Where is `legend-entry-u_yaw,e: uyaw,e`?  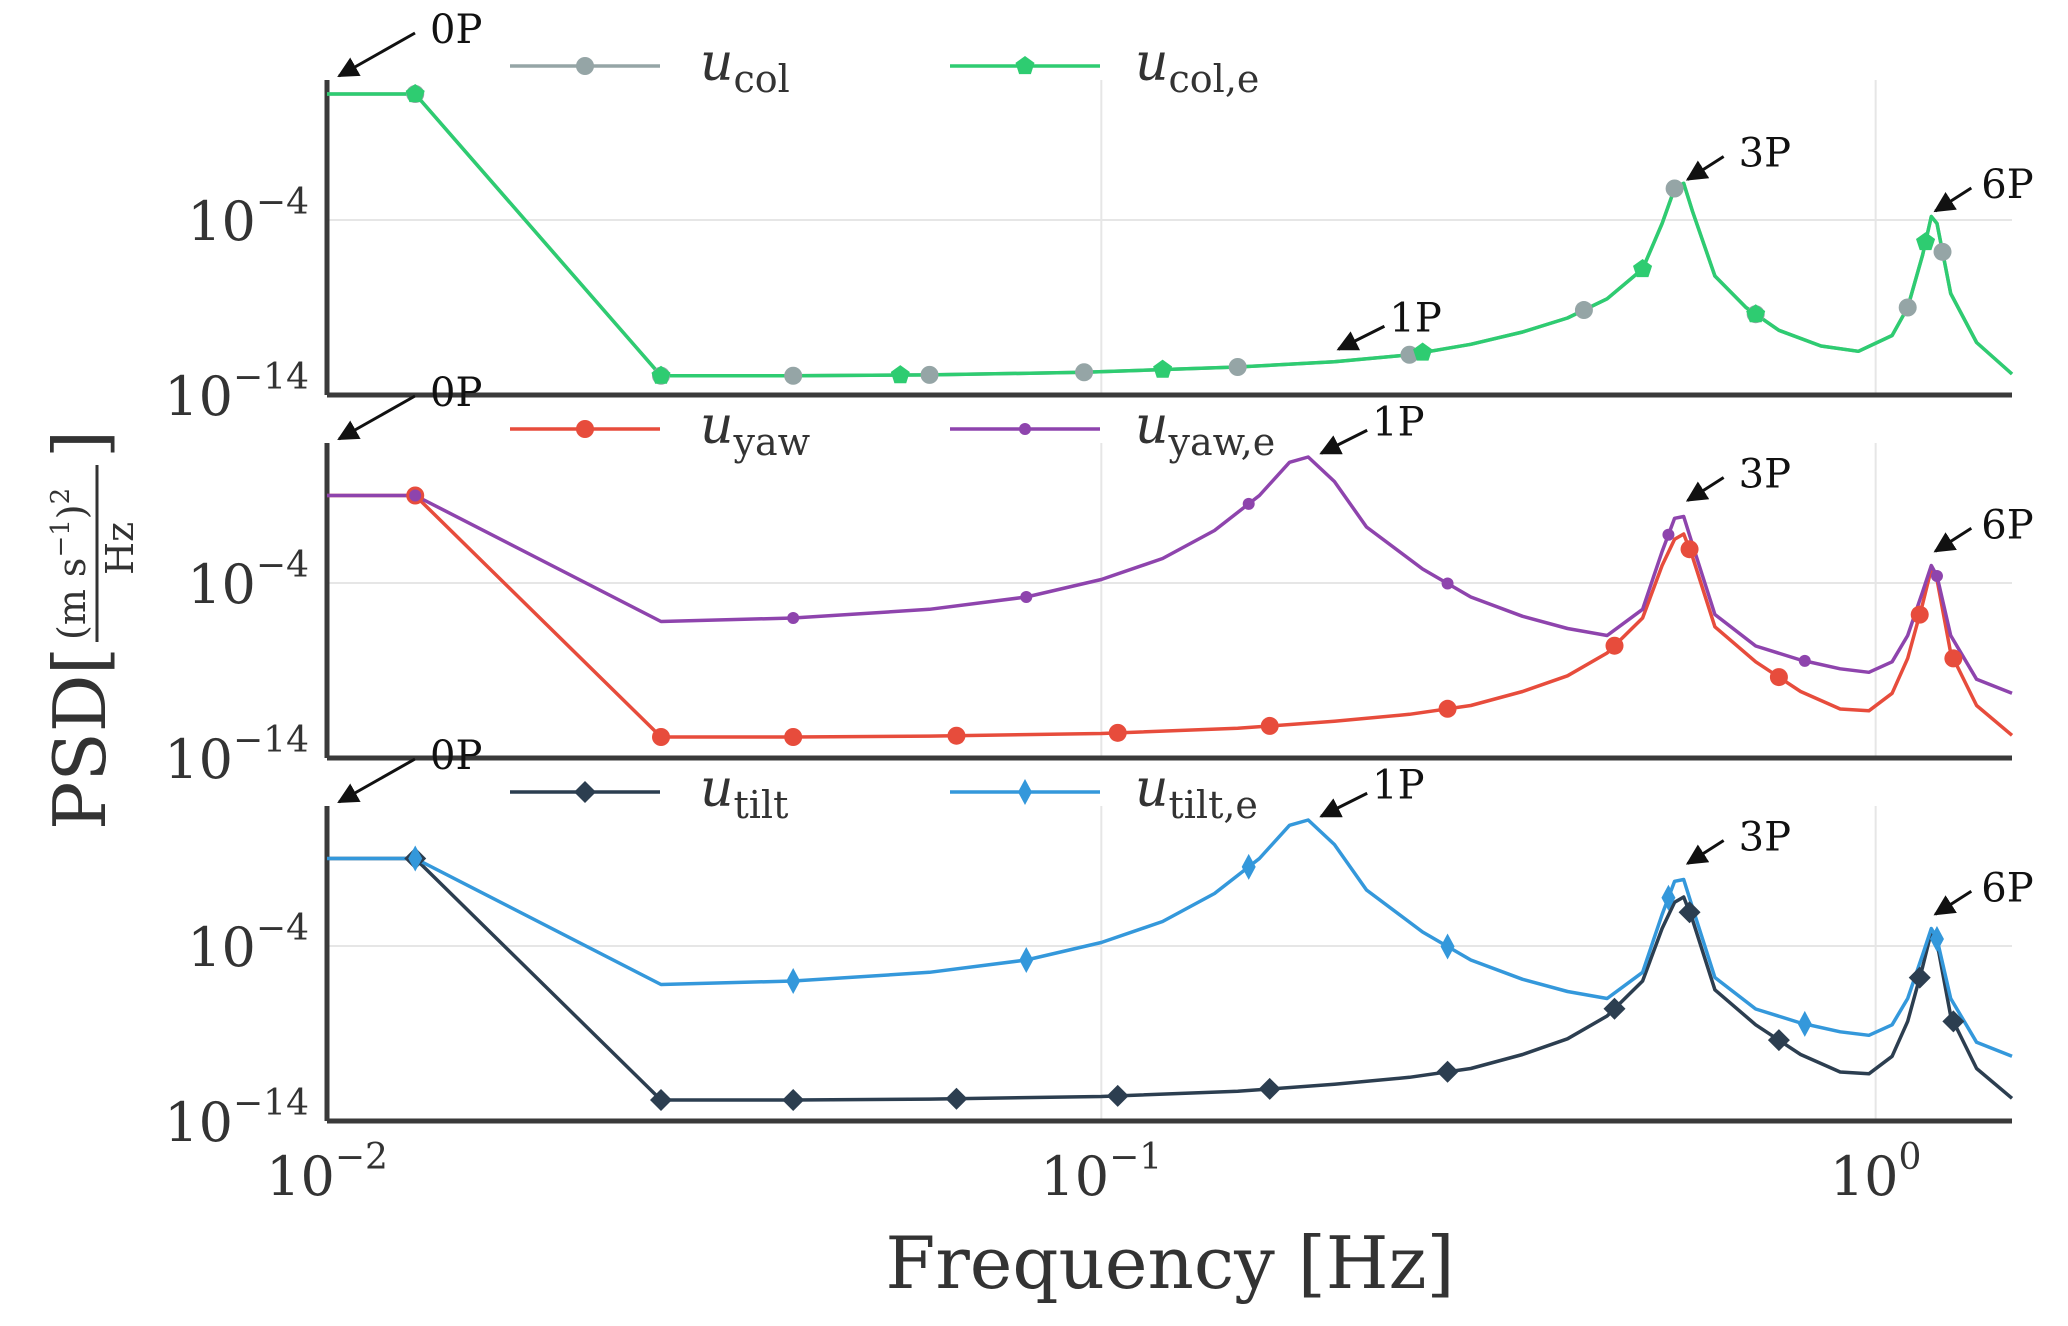
legend-entry-u_yaw,e: uyaw,e is located at coordinates (1112, 430).